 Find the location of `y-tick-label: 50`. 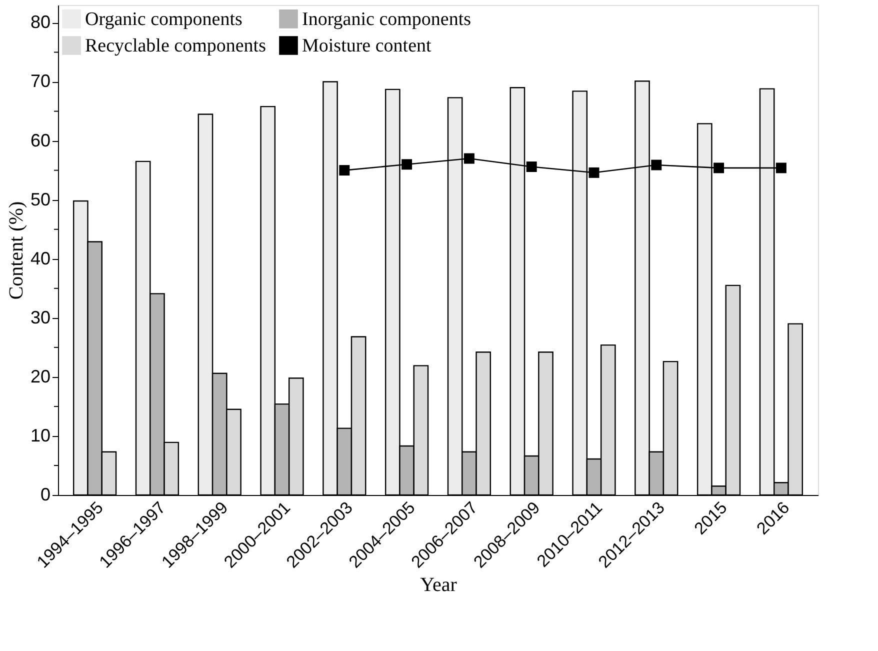

y-tick-label: 50 is located at coordinates (40, 199).